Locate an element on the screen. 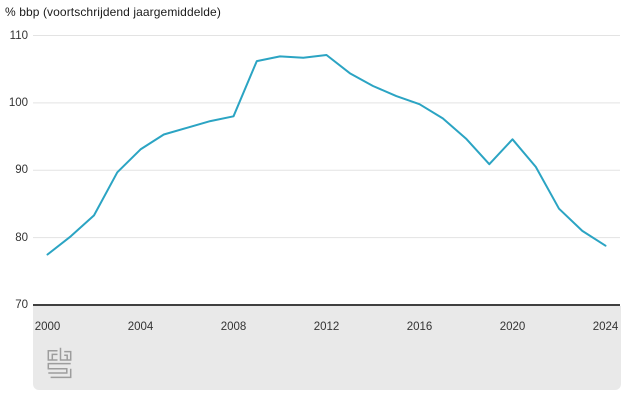  x-axis-tick-label-2000: 2000 is located at coordinates (47, 327).